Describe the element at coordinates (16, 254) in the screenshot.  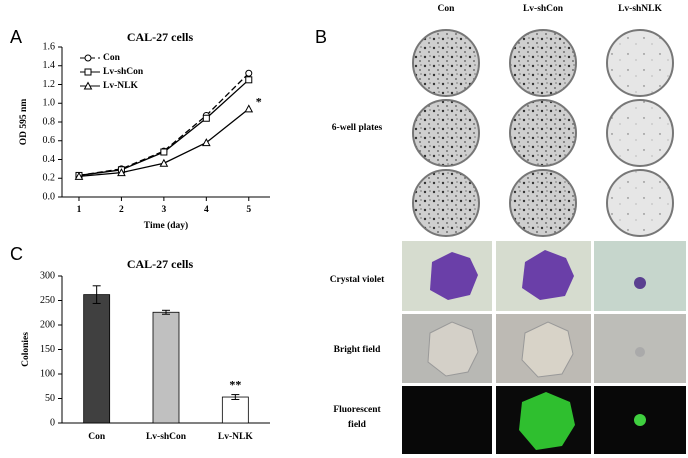
I see `panel-label: C` at that location.